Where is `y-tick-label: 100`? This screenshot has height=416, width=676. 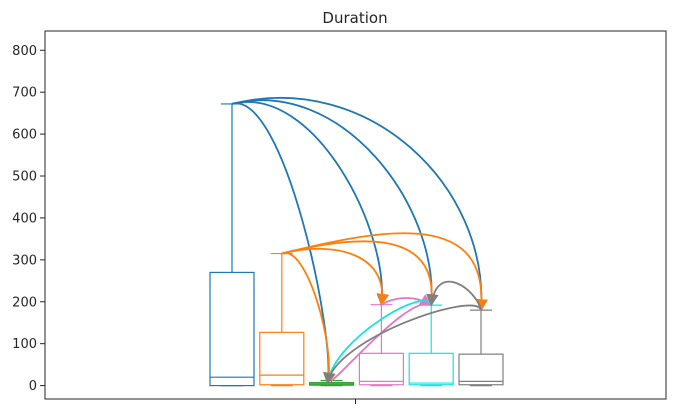 y-tick-label: 100 is located at coordinates (24, 344).